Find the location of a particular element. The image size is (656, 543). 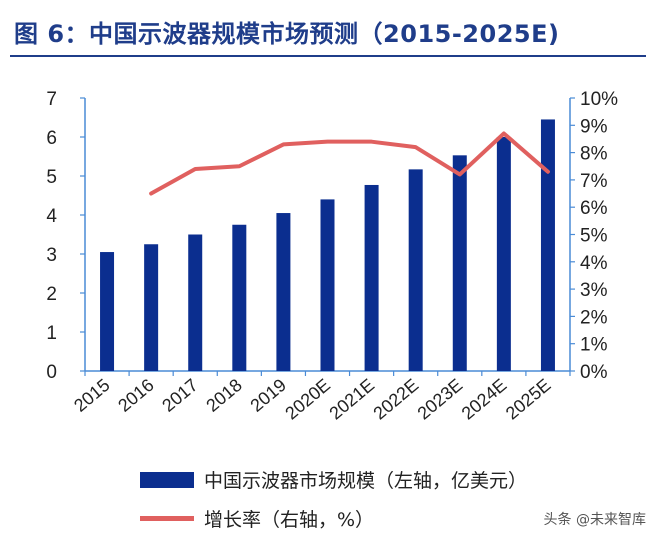

chart-title: 图 6：中国示波器规模市场预测（2015-2025E) is located at coordinates (287, 34).